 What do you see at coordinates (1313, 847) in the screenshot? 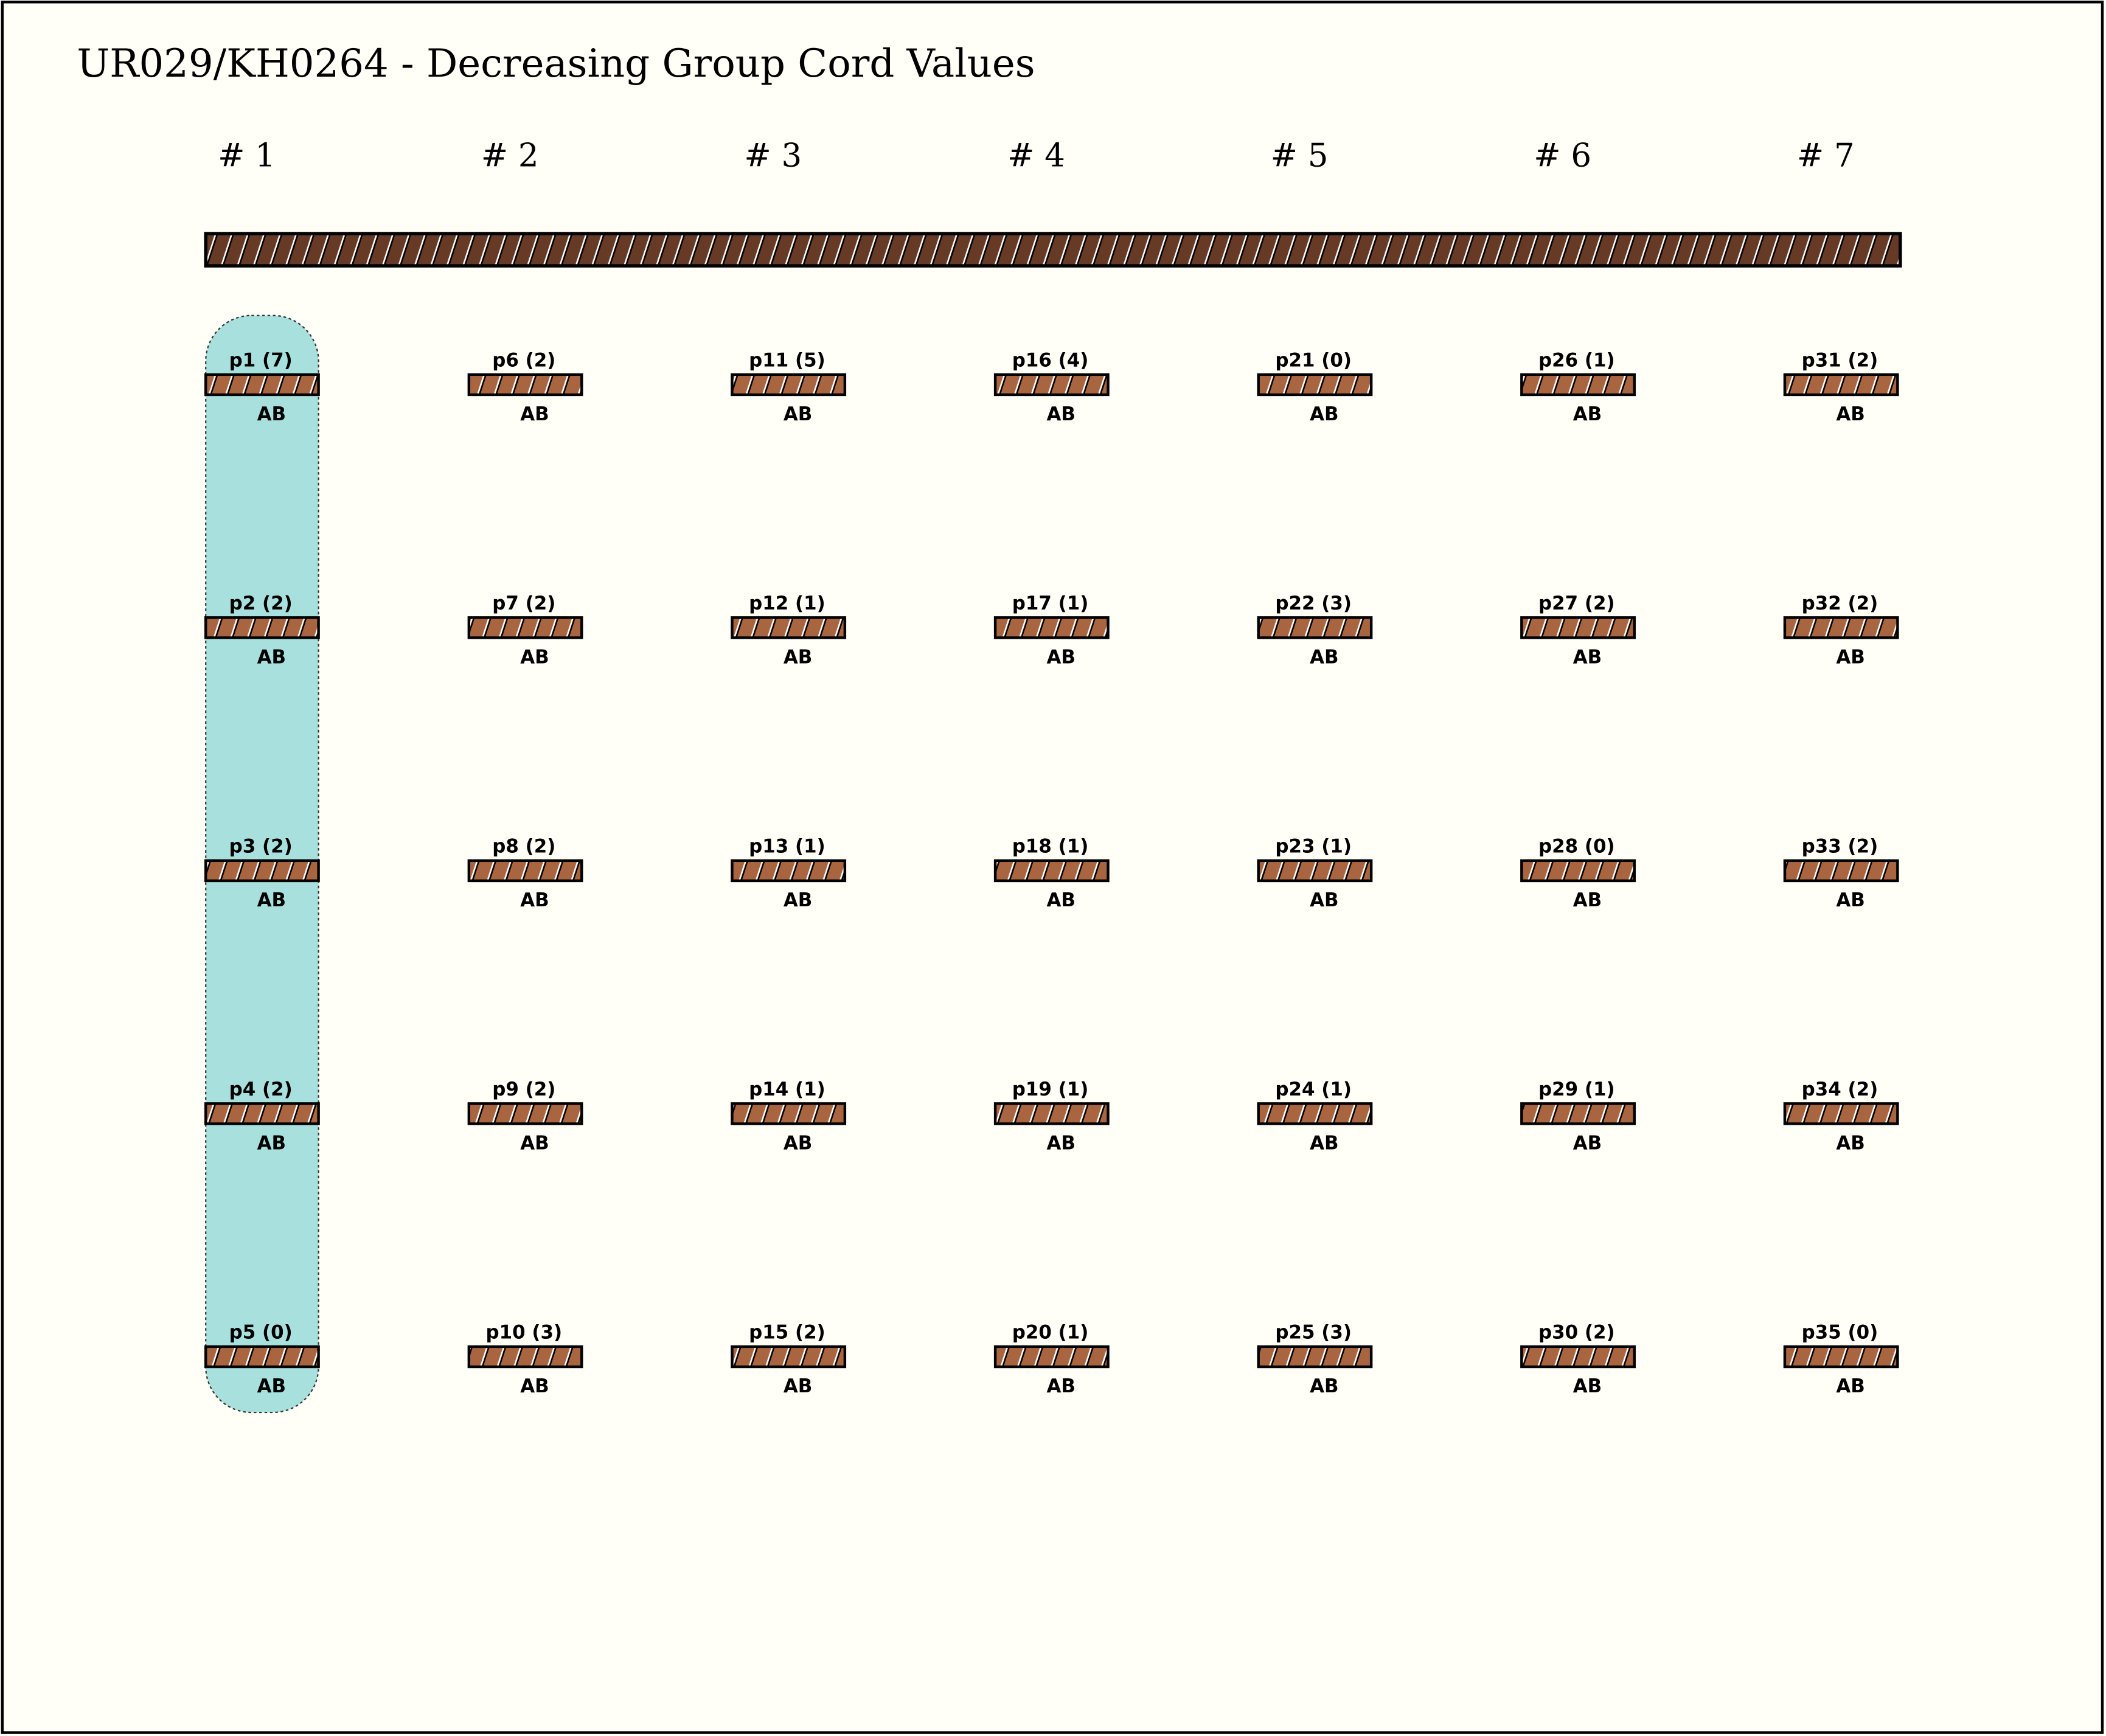
I see `pendant-label: p23 (1)` at bounding box center [1313, 847].